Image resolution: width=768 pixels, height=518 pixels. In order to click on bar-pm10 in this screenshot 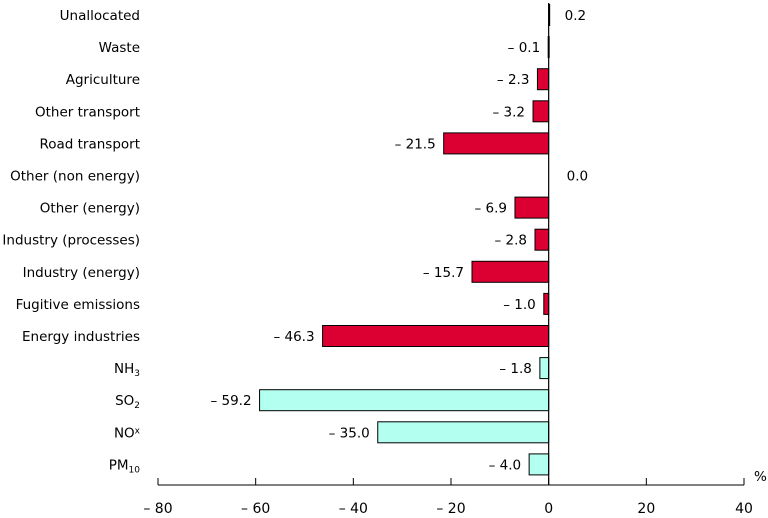, I will do `click(539, 464)`.